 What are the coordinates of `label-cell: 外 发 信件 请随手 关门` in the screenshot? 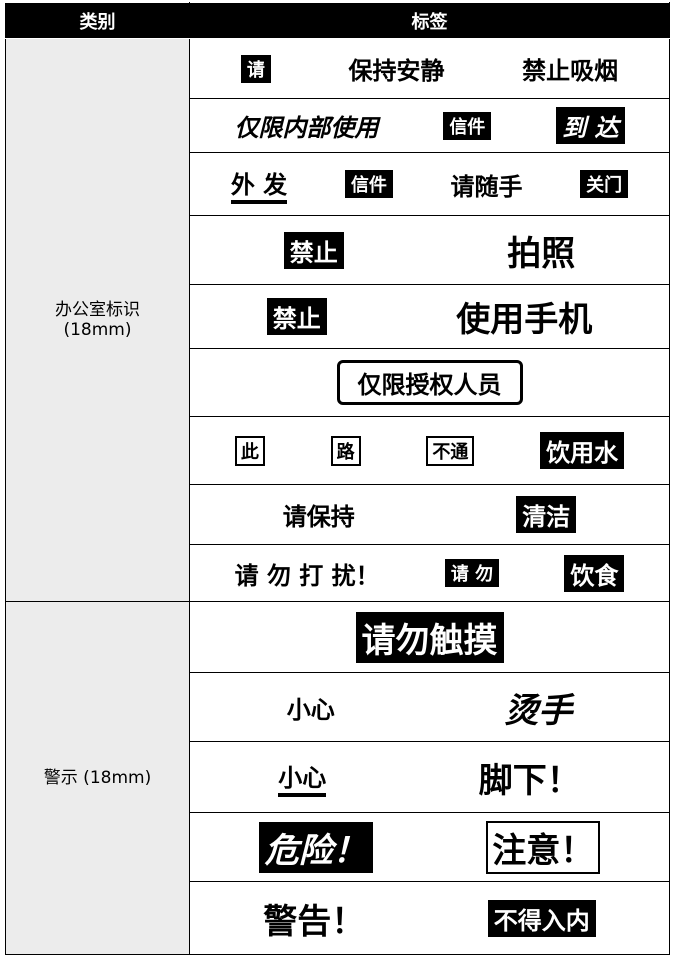 It's located at (429, 184).